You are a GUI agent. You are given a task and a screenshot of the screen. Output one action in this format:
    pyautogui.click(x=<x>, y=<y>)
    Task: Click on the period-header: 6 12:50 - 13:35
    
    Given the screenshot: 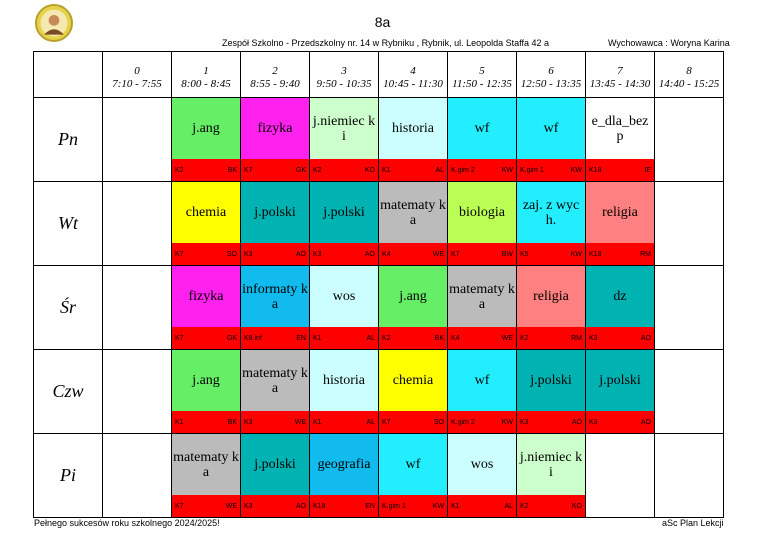 What is the action you would take?
    pyautogui.click(x=551, y=74)
    